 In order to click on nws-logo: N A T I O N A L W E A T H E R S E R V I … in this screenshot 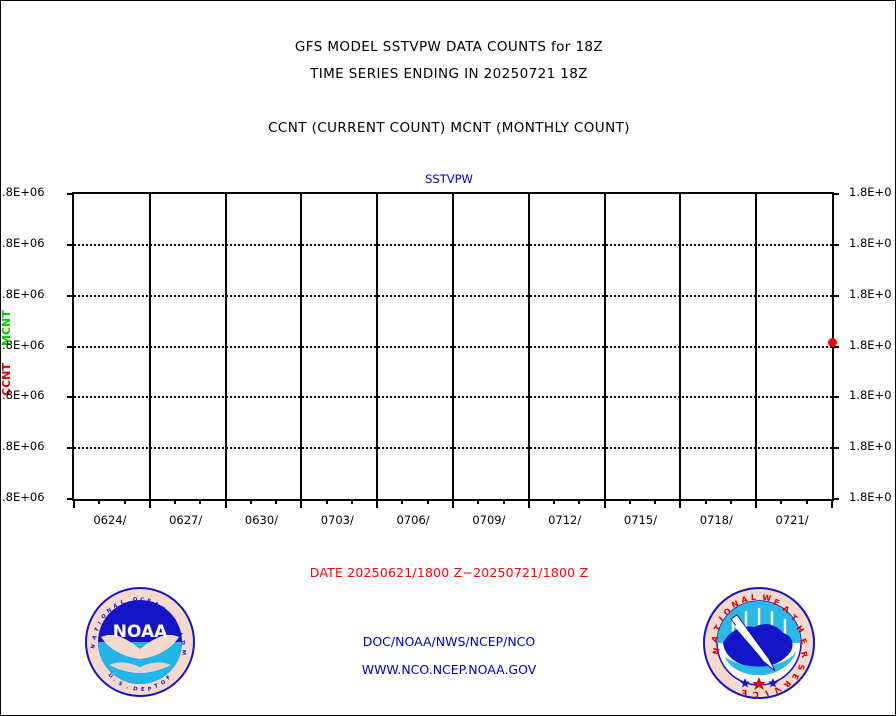, I will do `click(759, 643)`.